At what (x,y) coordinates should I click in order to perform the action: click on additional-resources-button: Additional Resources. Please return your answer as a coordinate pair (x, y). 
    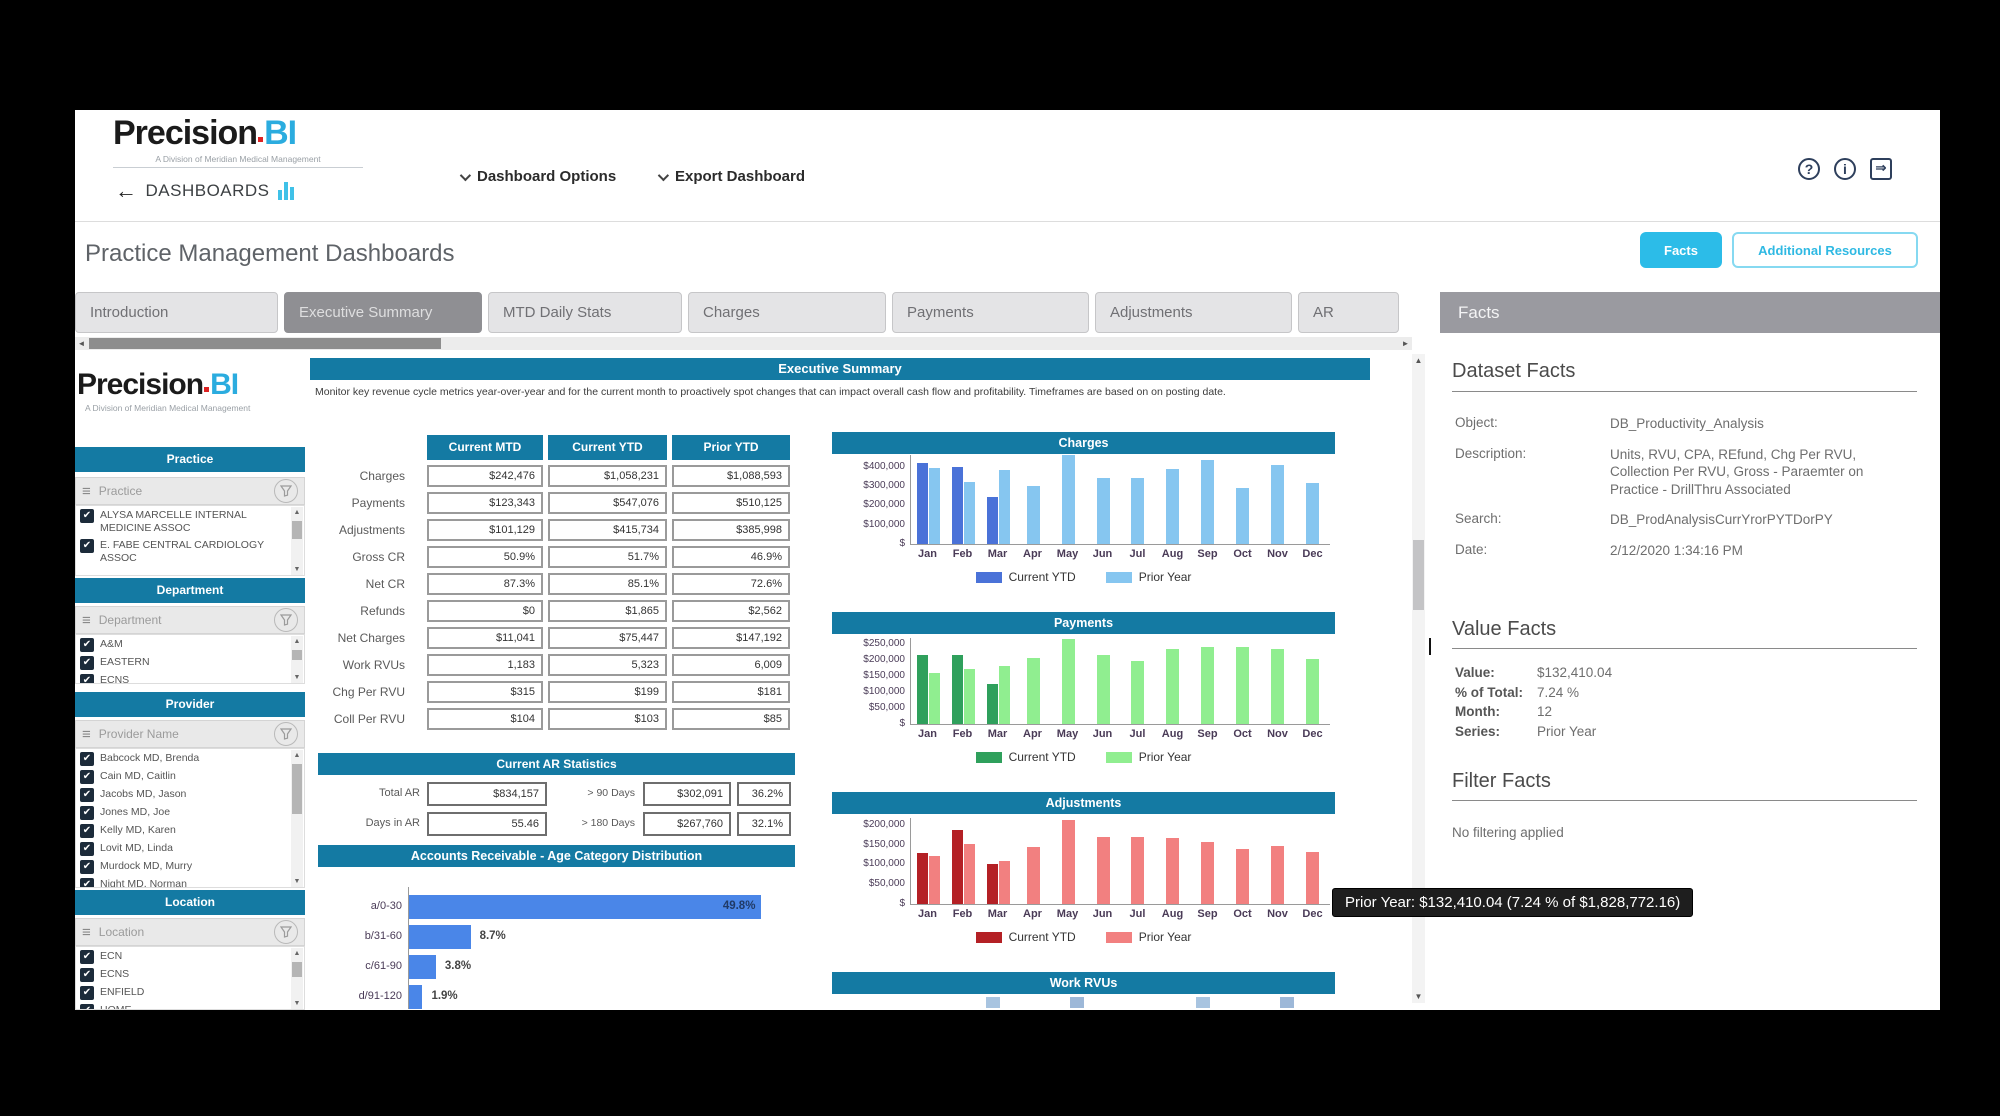
    Looking at the image, I should click on (1825, 250).